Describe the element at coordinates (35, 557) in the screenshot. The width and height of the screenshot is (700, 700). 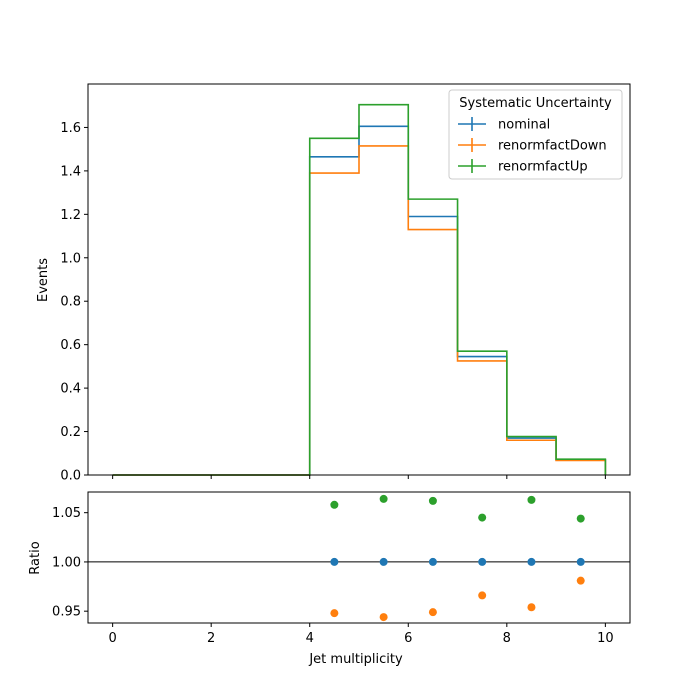
I see `ratio-y-axis-label: Ratio` at that location.